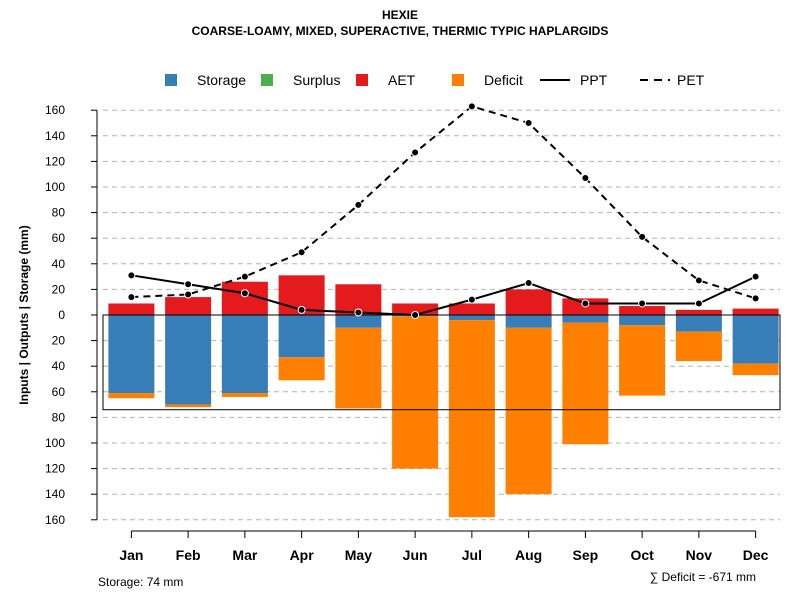  What do you see at coordinates (415, 555) in the screenshot?
I see `x-tick-label: Jun` at bounding box center [415, 555].